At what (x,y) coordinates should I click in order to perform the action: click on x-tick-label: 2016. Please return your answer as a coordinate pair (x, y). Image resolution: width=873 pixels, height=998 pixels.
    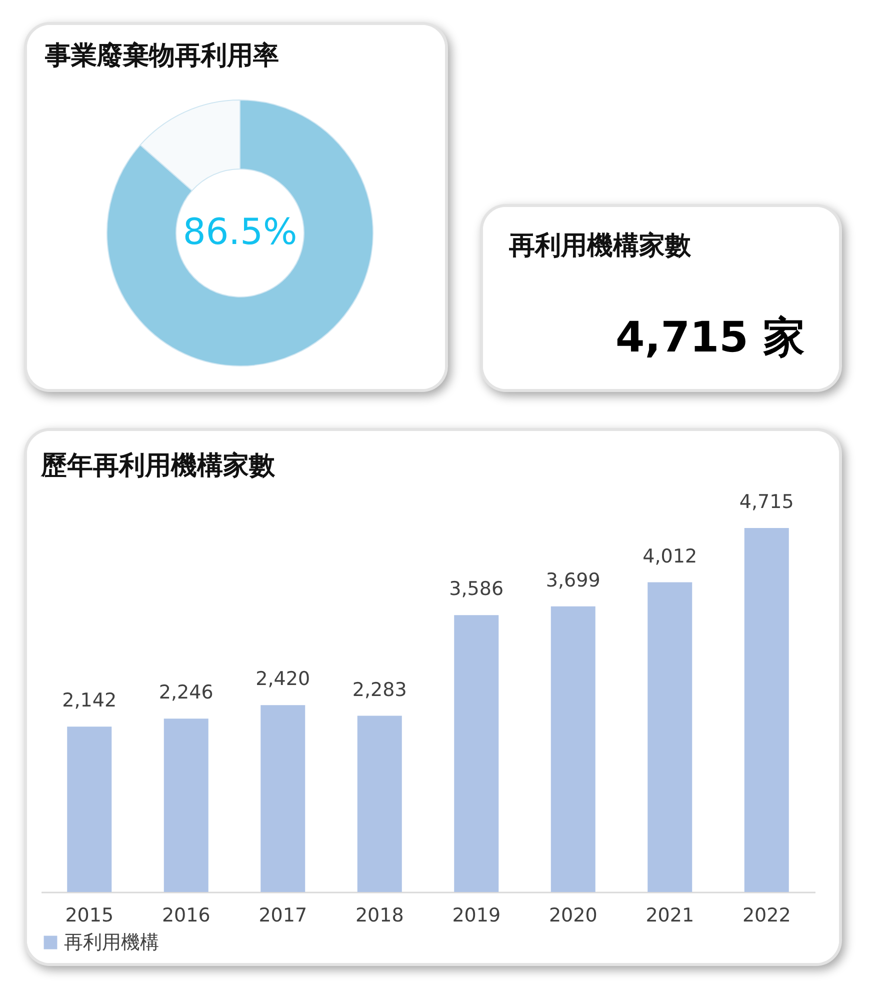
    Looking at the image, I should click on (186, 915).